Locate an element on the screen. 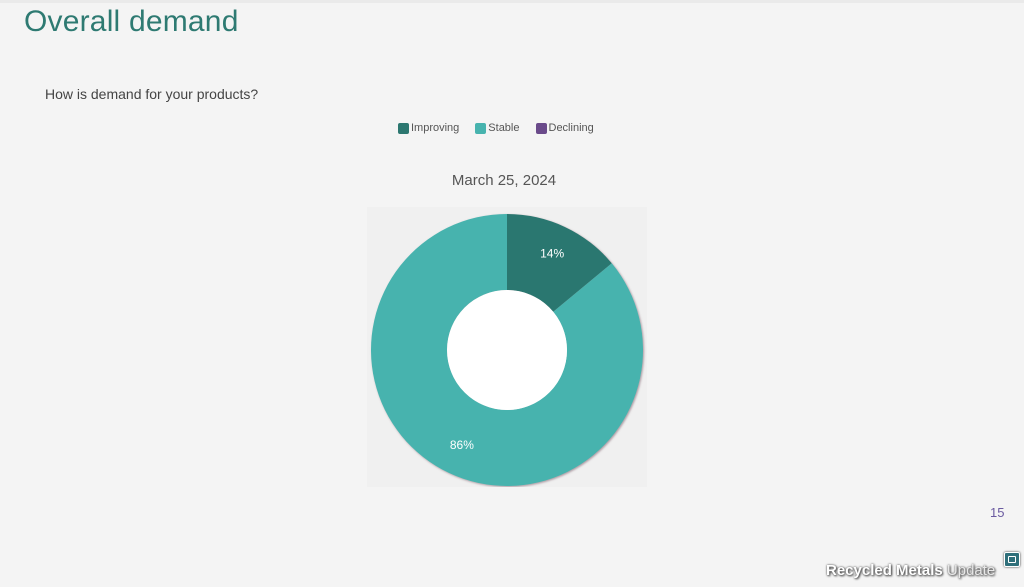 The width and height of the screenshot is (1024, 587). legend-swatch-stable is located at coordinates (481, 128).